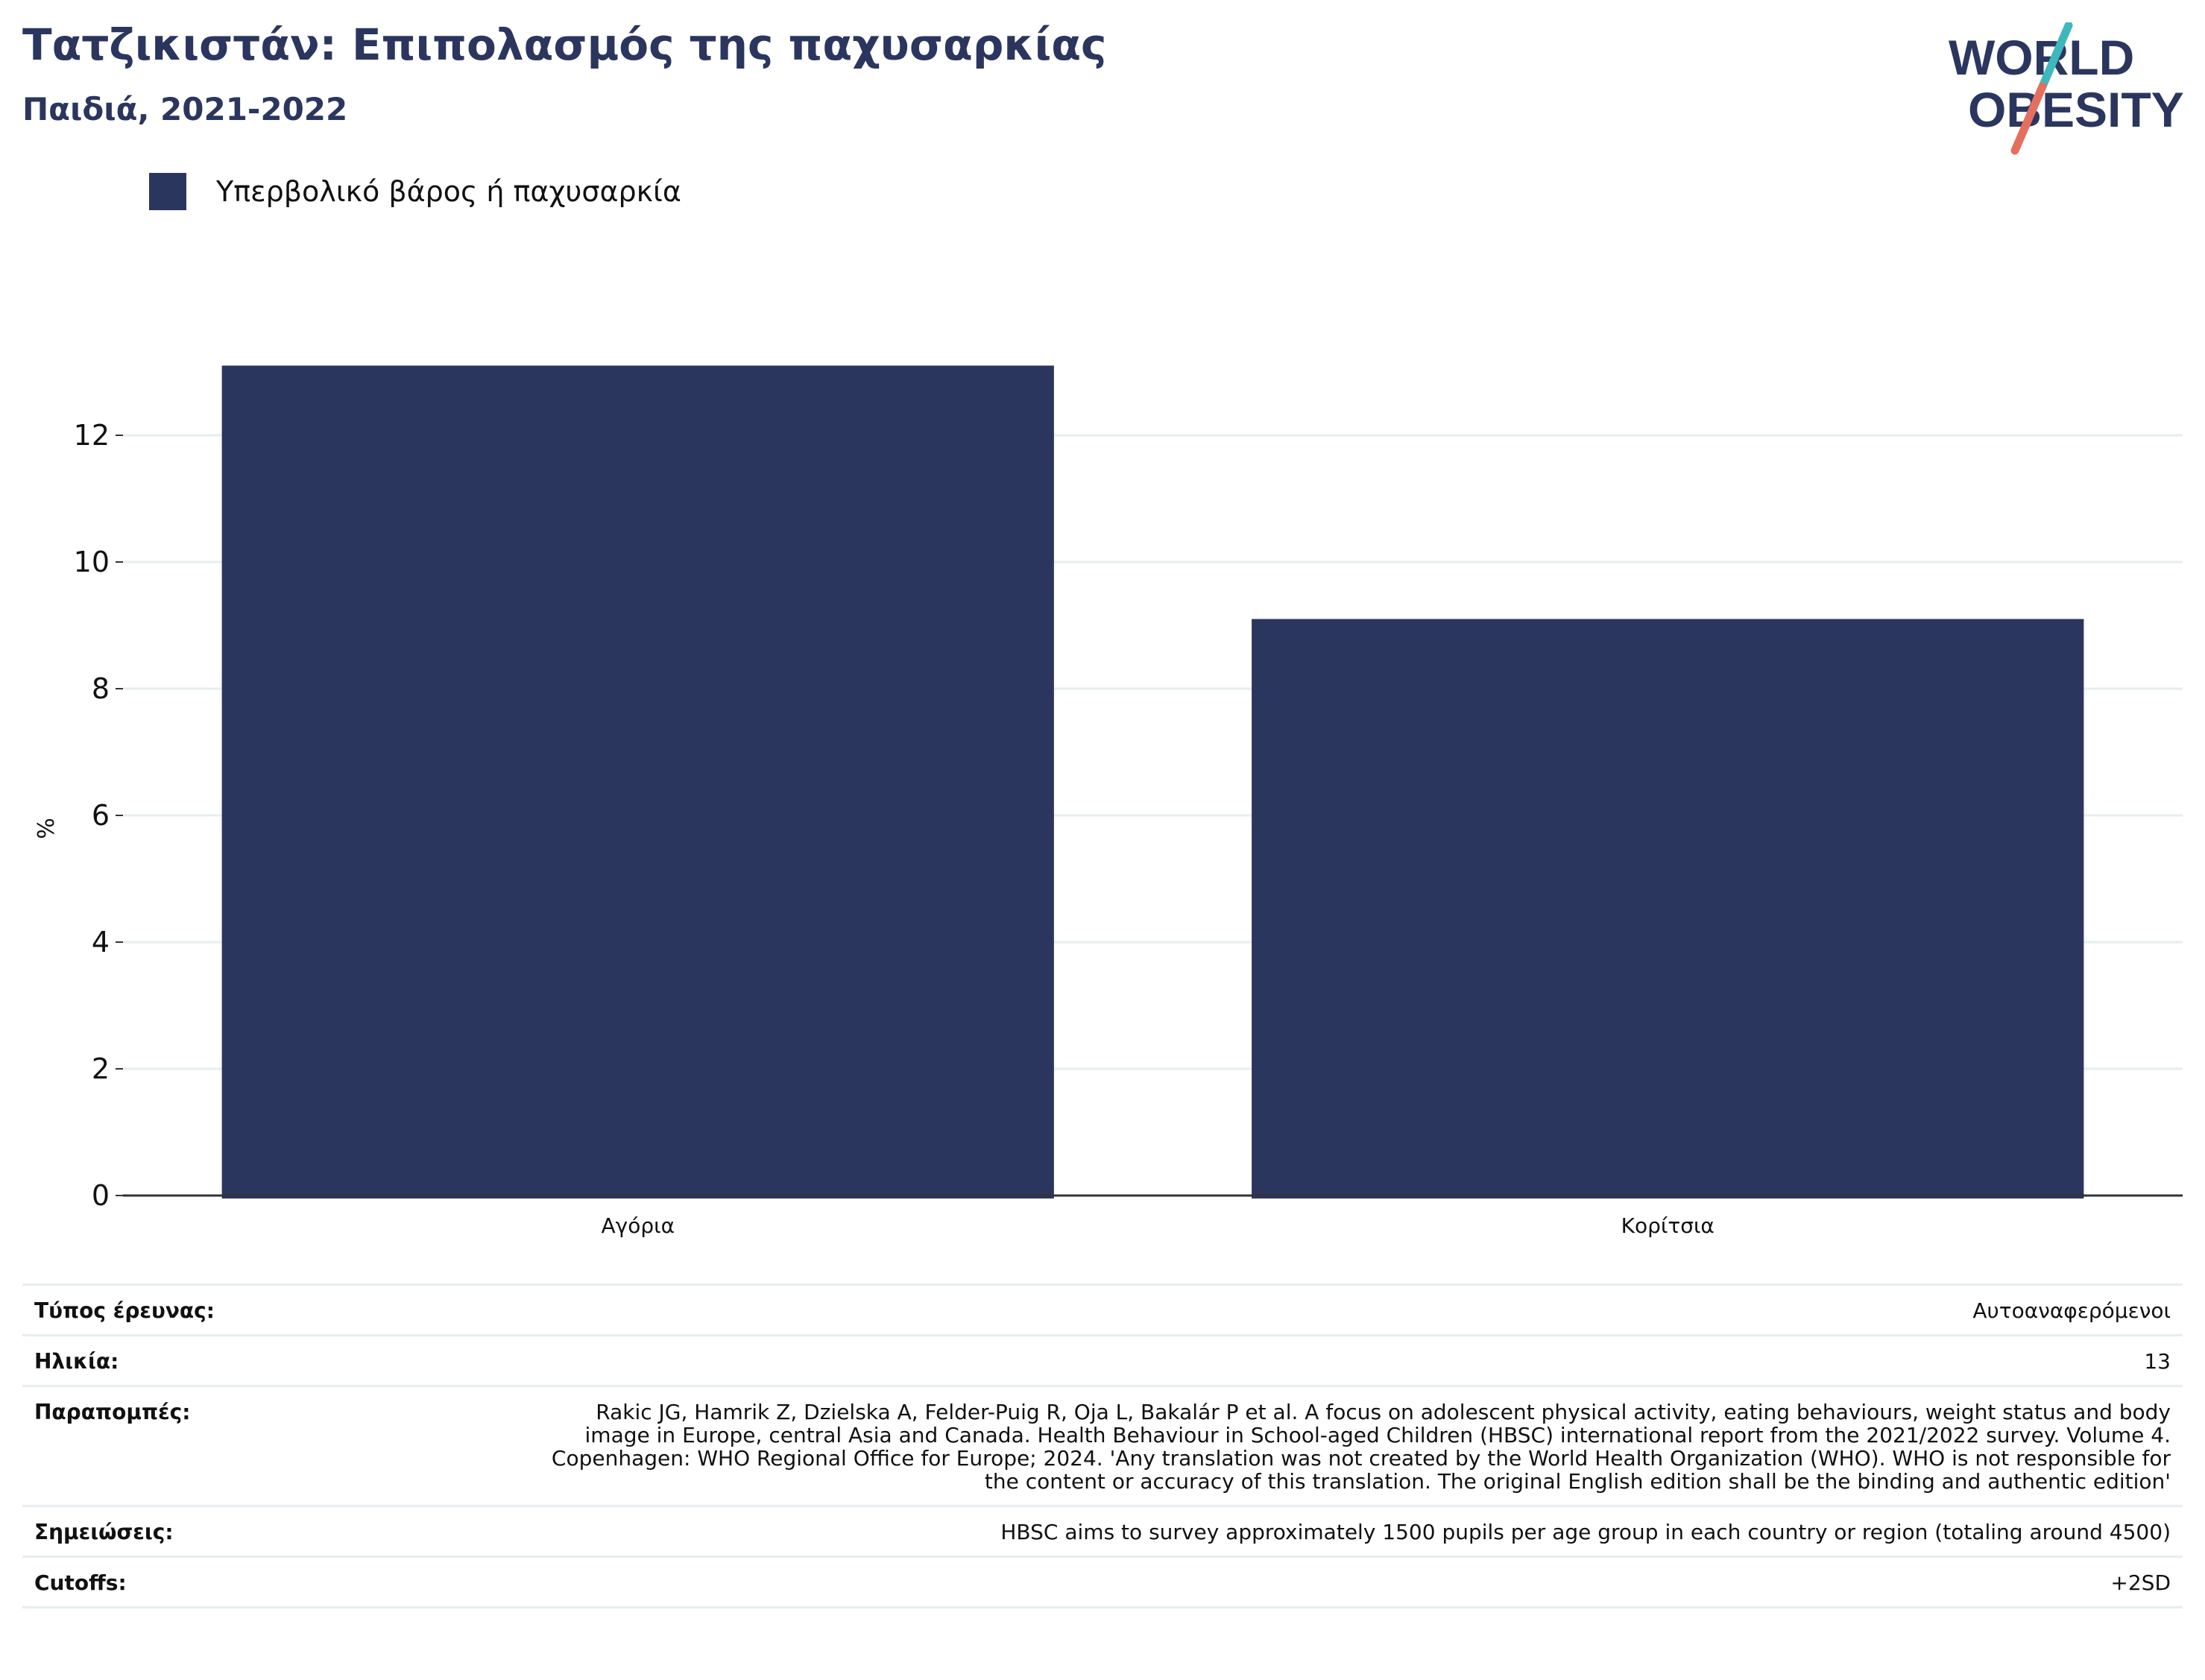 The height and width of the screenshot is (1680, 2205). Describe the element at coordinates (2028, 118) in the screenshot. I see `logo-slash-coral` at that location.